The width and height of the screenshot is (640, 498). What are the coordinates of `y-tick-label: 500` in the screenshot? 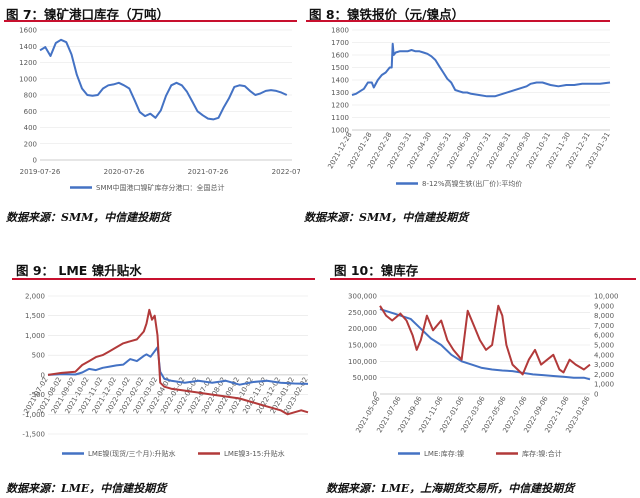 It's located at (38, 356).